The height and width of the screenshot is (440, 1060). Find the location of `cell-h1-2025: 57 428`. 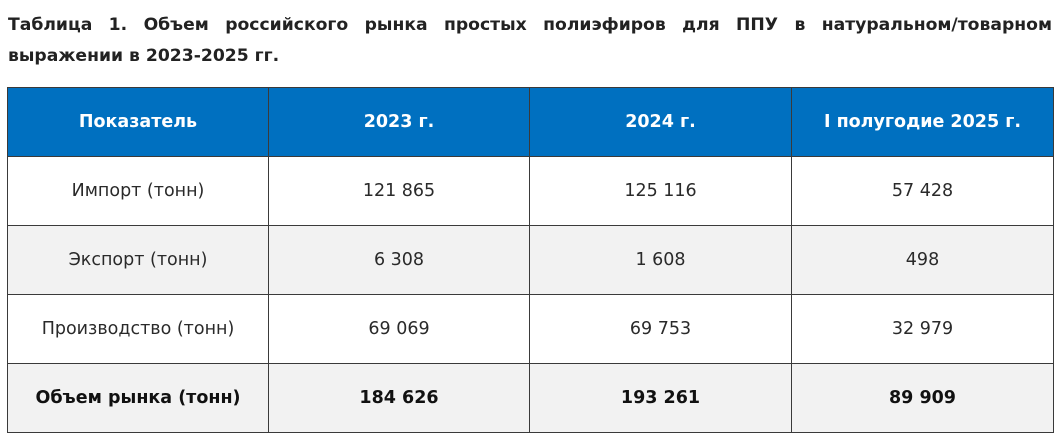

cell-h1-2025: 57 428 is located at coordinates (922, 191).